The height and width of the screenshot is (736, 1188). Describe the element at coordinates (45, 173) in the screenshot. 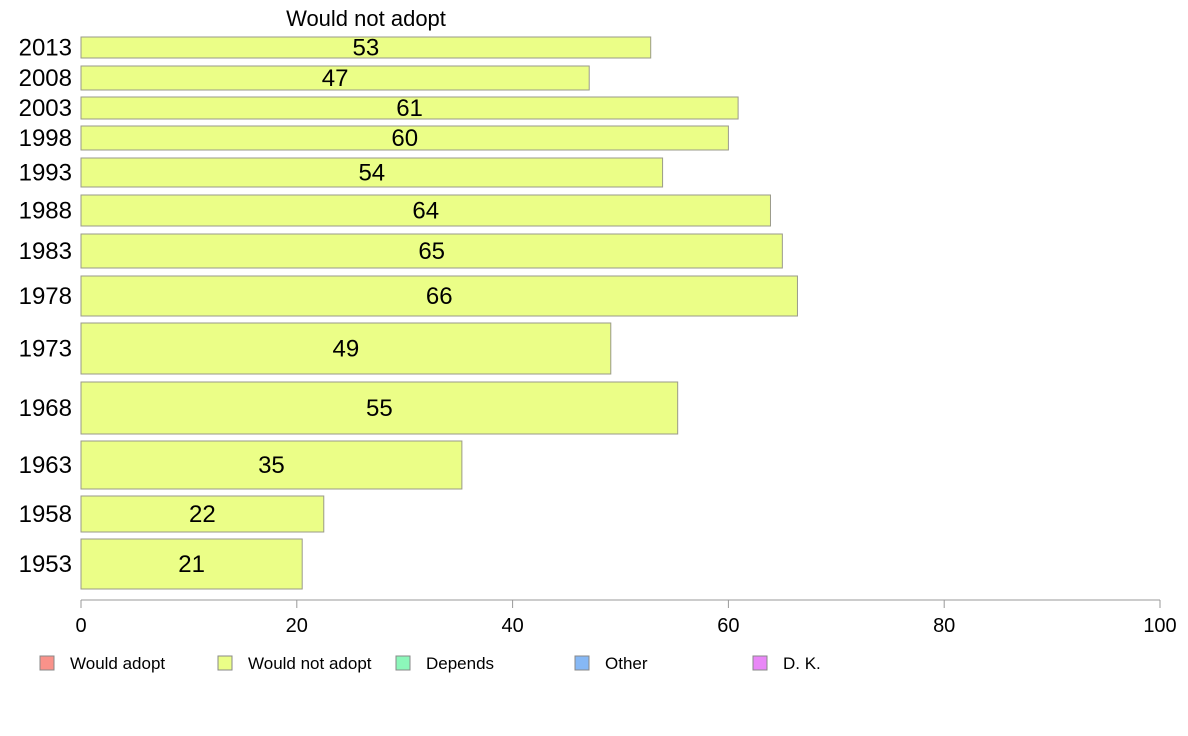

I see `category-label-1993: 1993` at that location.